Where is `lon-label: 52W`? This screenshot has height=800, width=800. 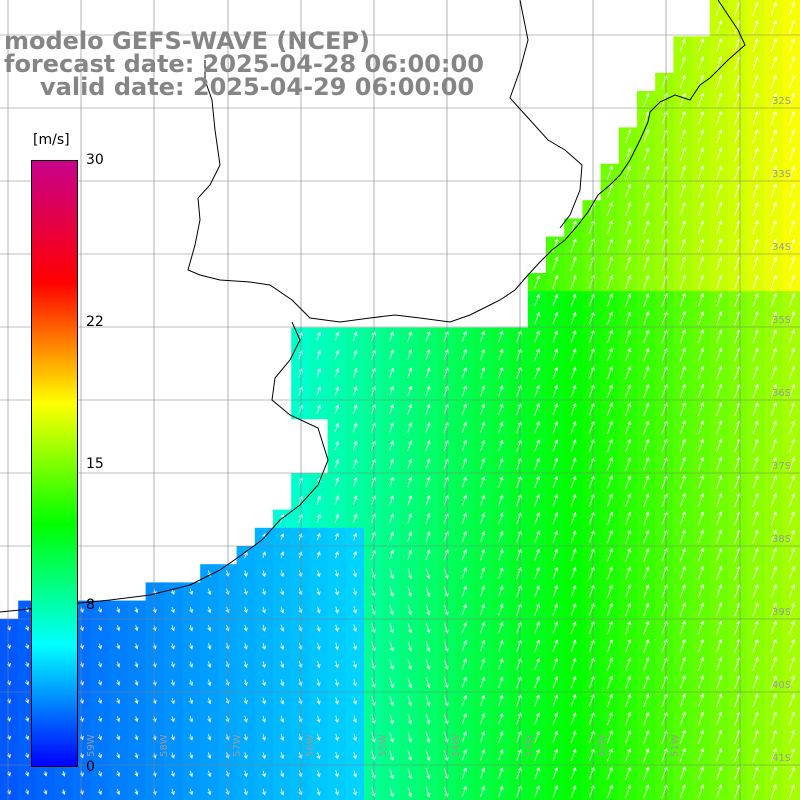 lon-label: 52W is located at coordinates (602, 745).